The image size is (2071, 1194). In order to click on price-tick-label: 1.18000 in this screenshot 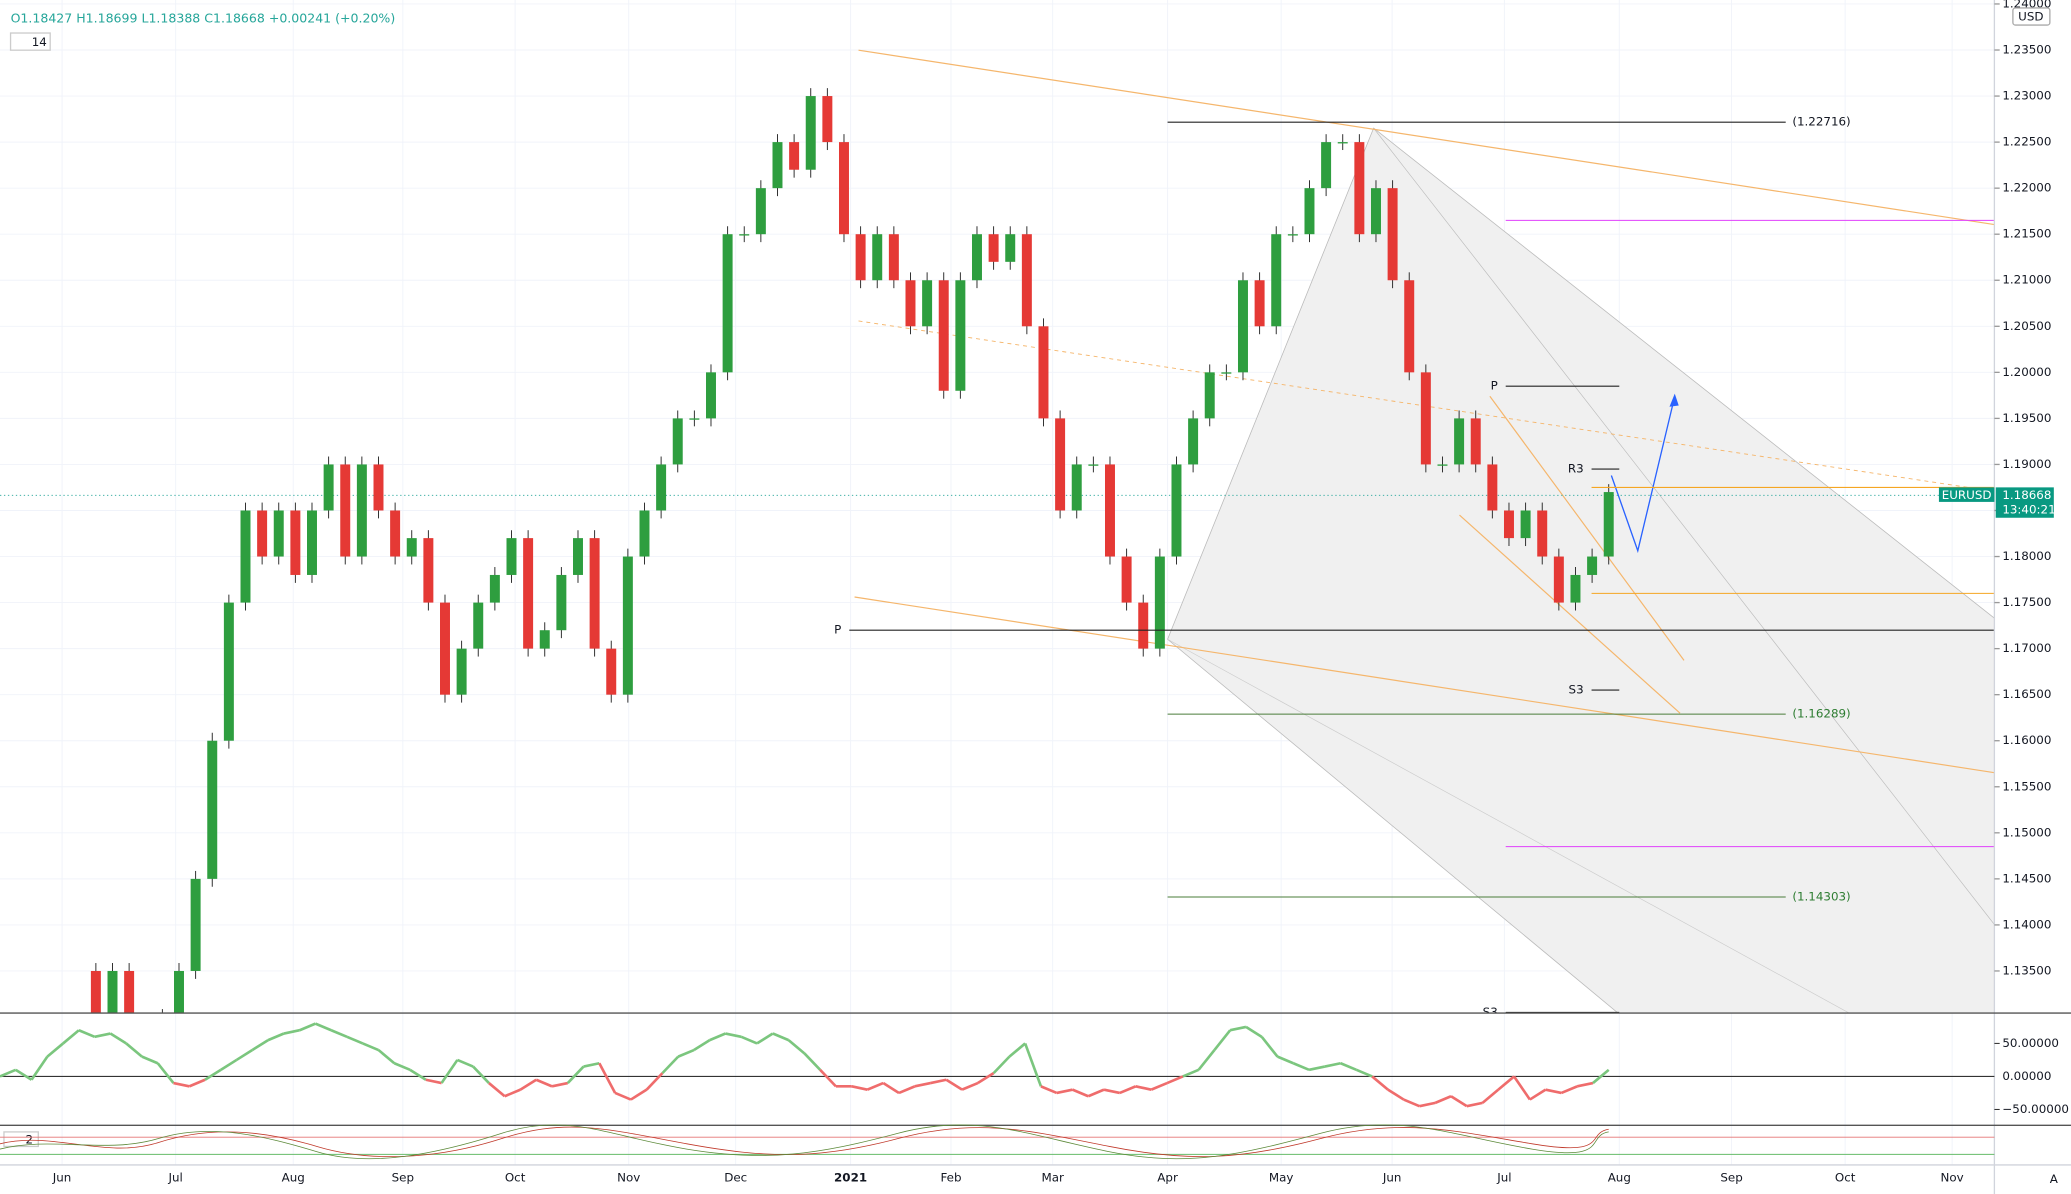, I will do `click(2026, 556)`.